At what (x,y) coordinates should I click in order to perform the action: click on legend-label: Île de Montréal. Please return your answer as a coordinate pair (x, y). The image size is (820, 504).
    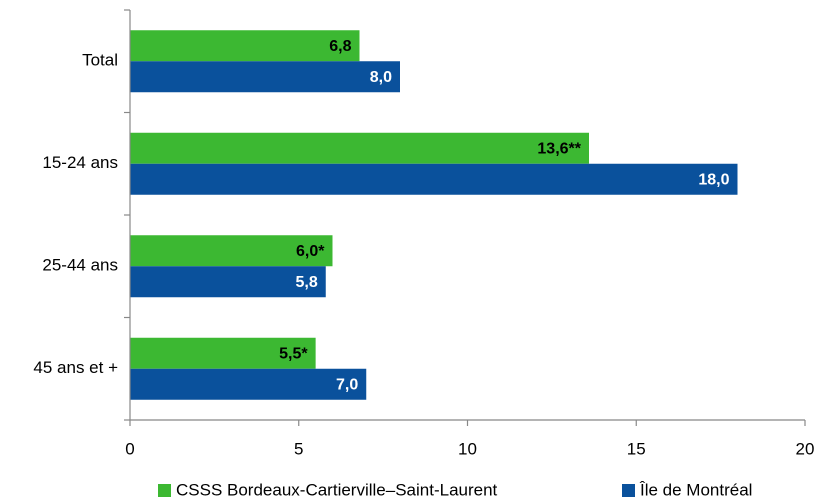
    Looking at the image, I should click on (695, 489).